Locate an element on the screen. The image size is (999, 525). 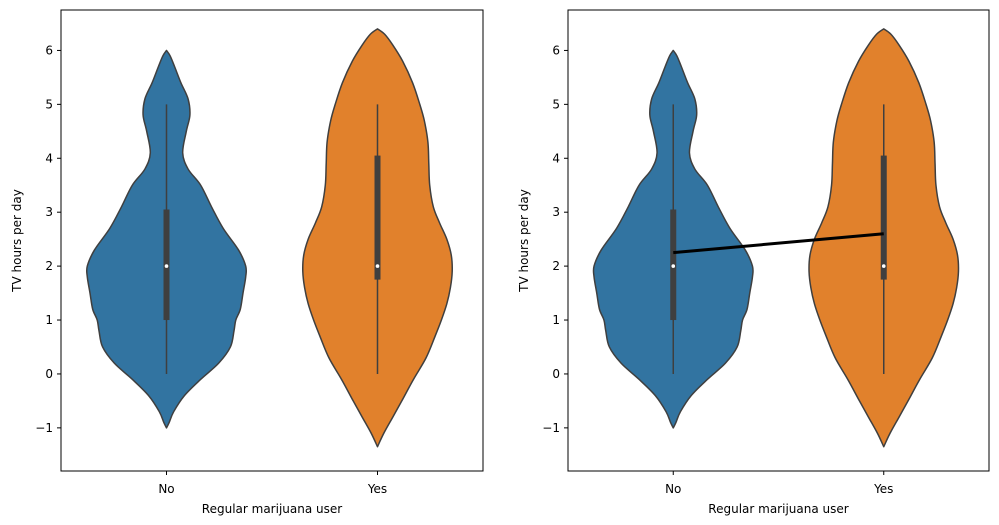
overlay-layer is located at coordinates (778, 243).